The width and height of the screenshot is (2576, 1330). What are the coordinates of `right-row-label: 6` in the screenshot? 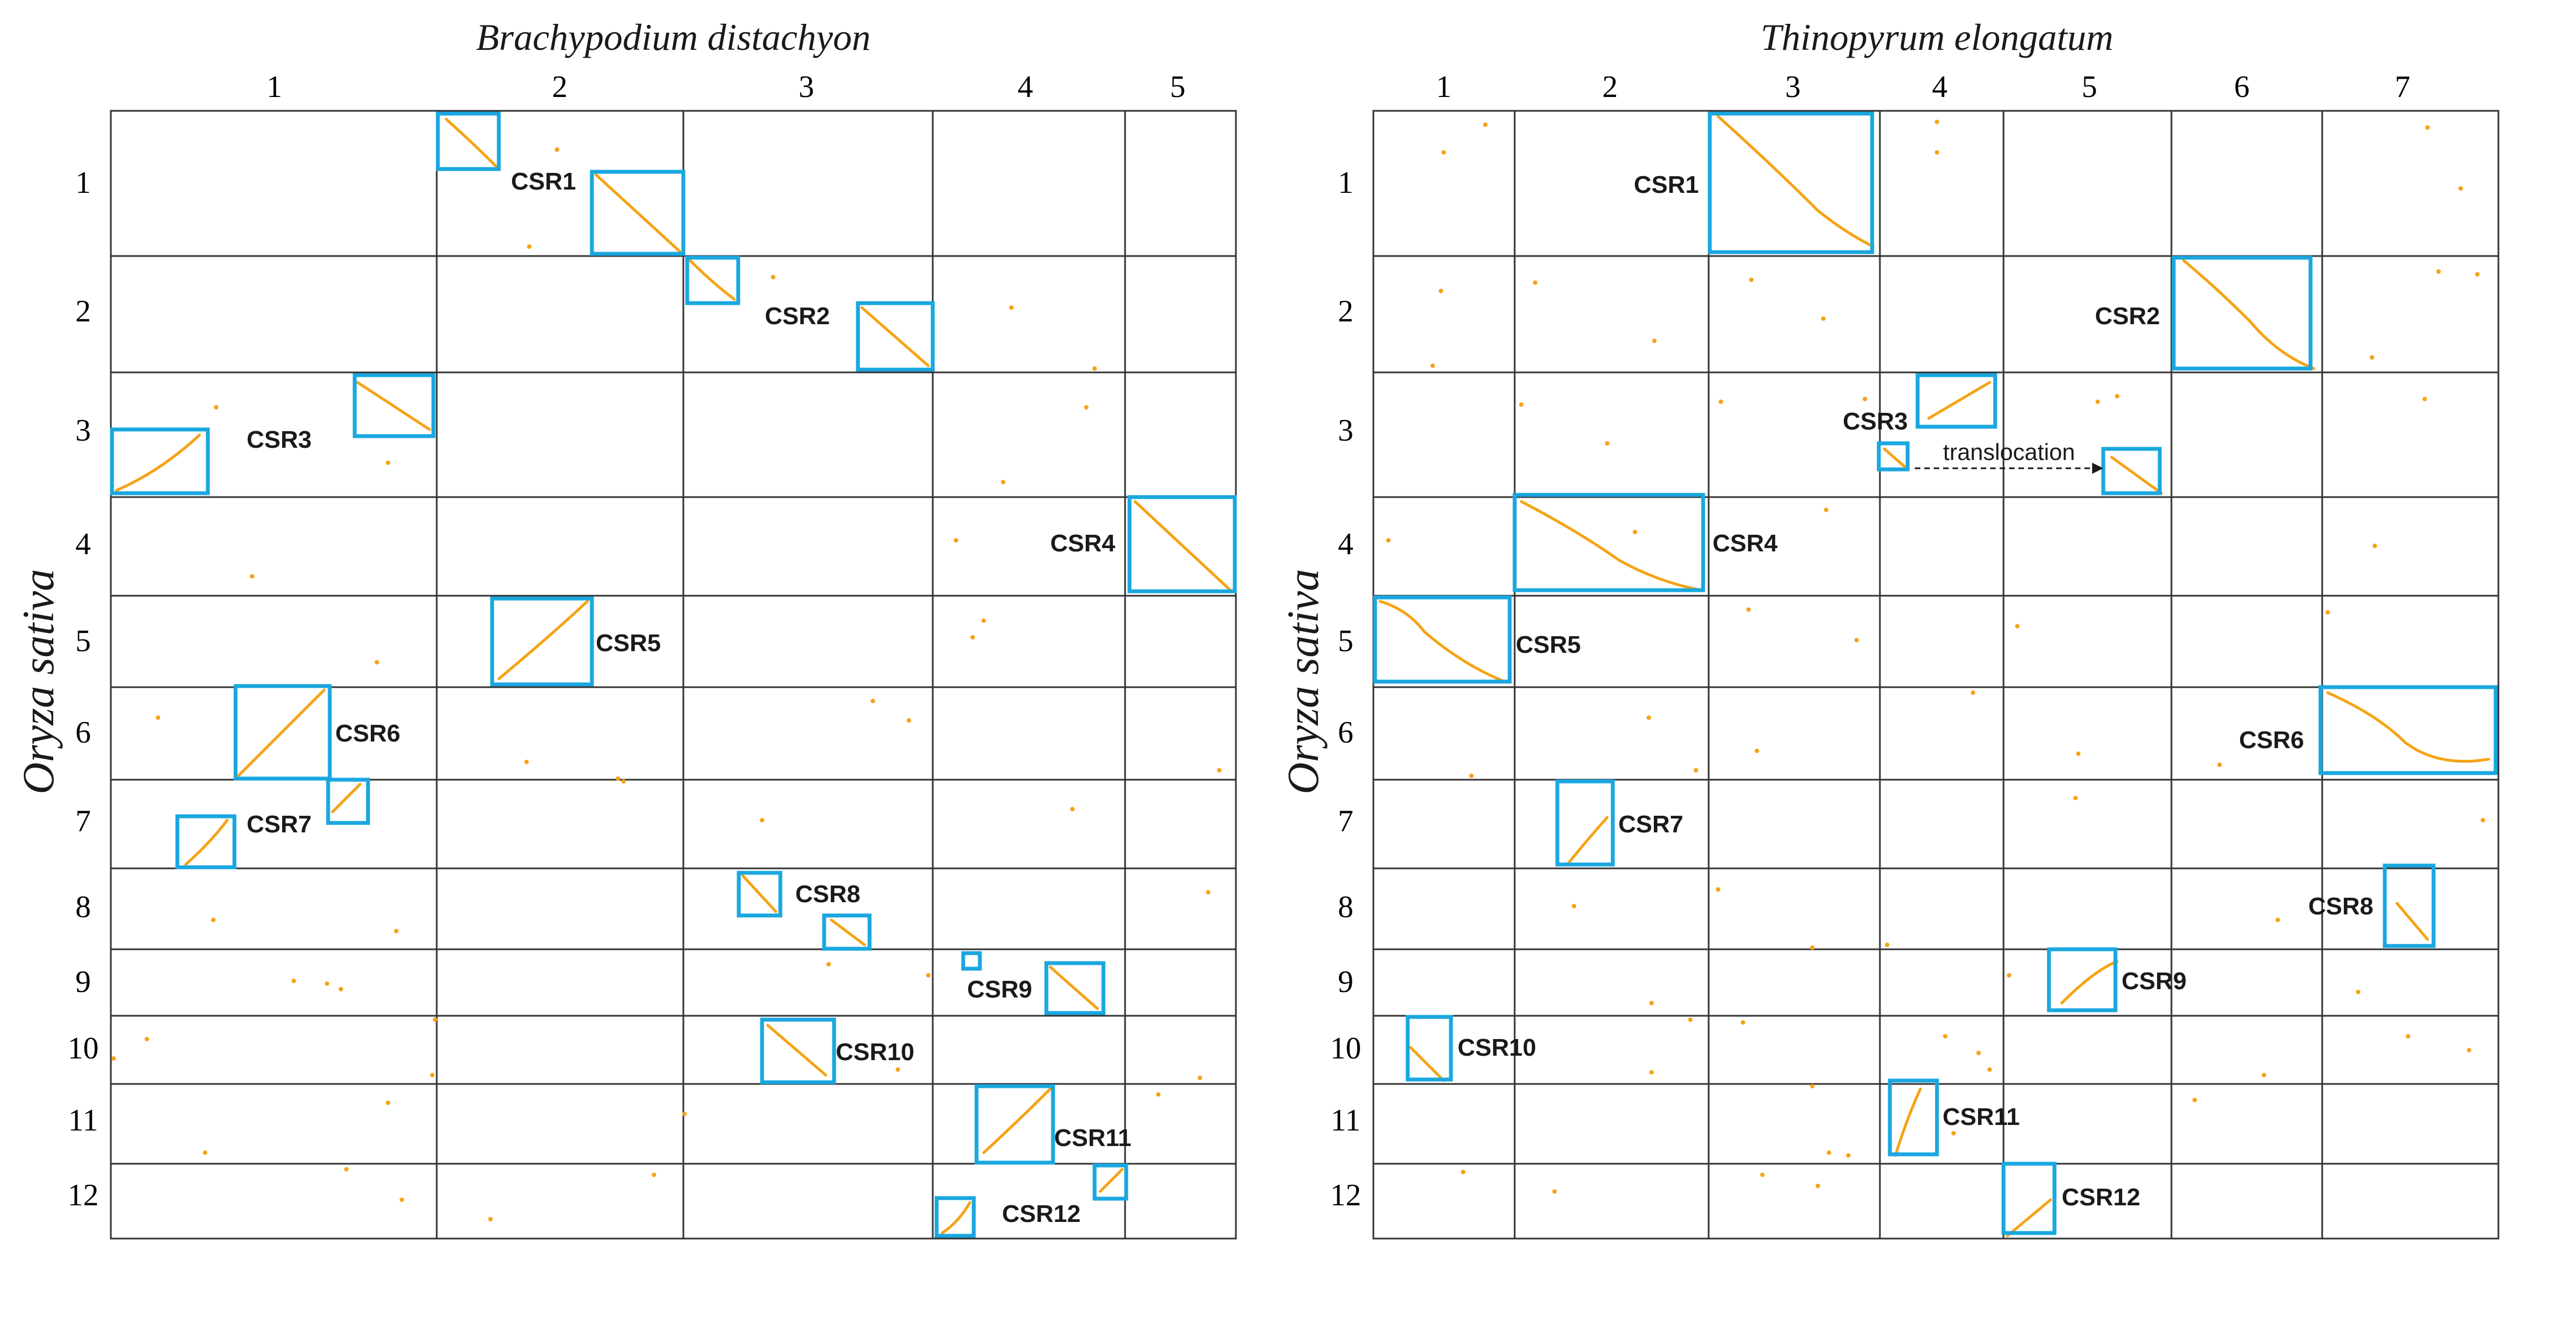 It's located at (1345, 732).